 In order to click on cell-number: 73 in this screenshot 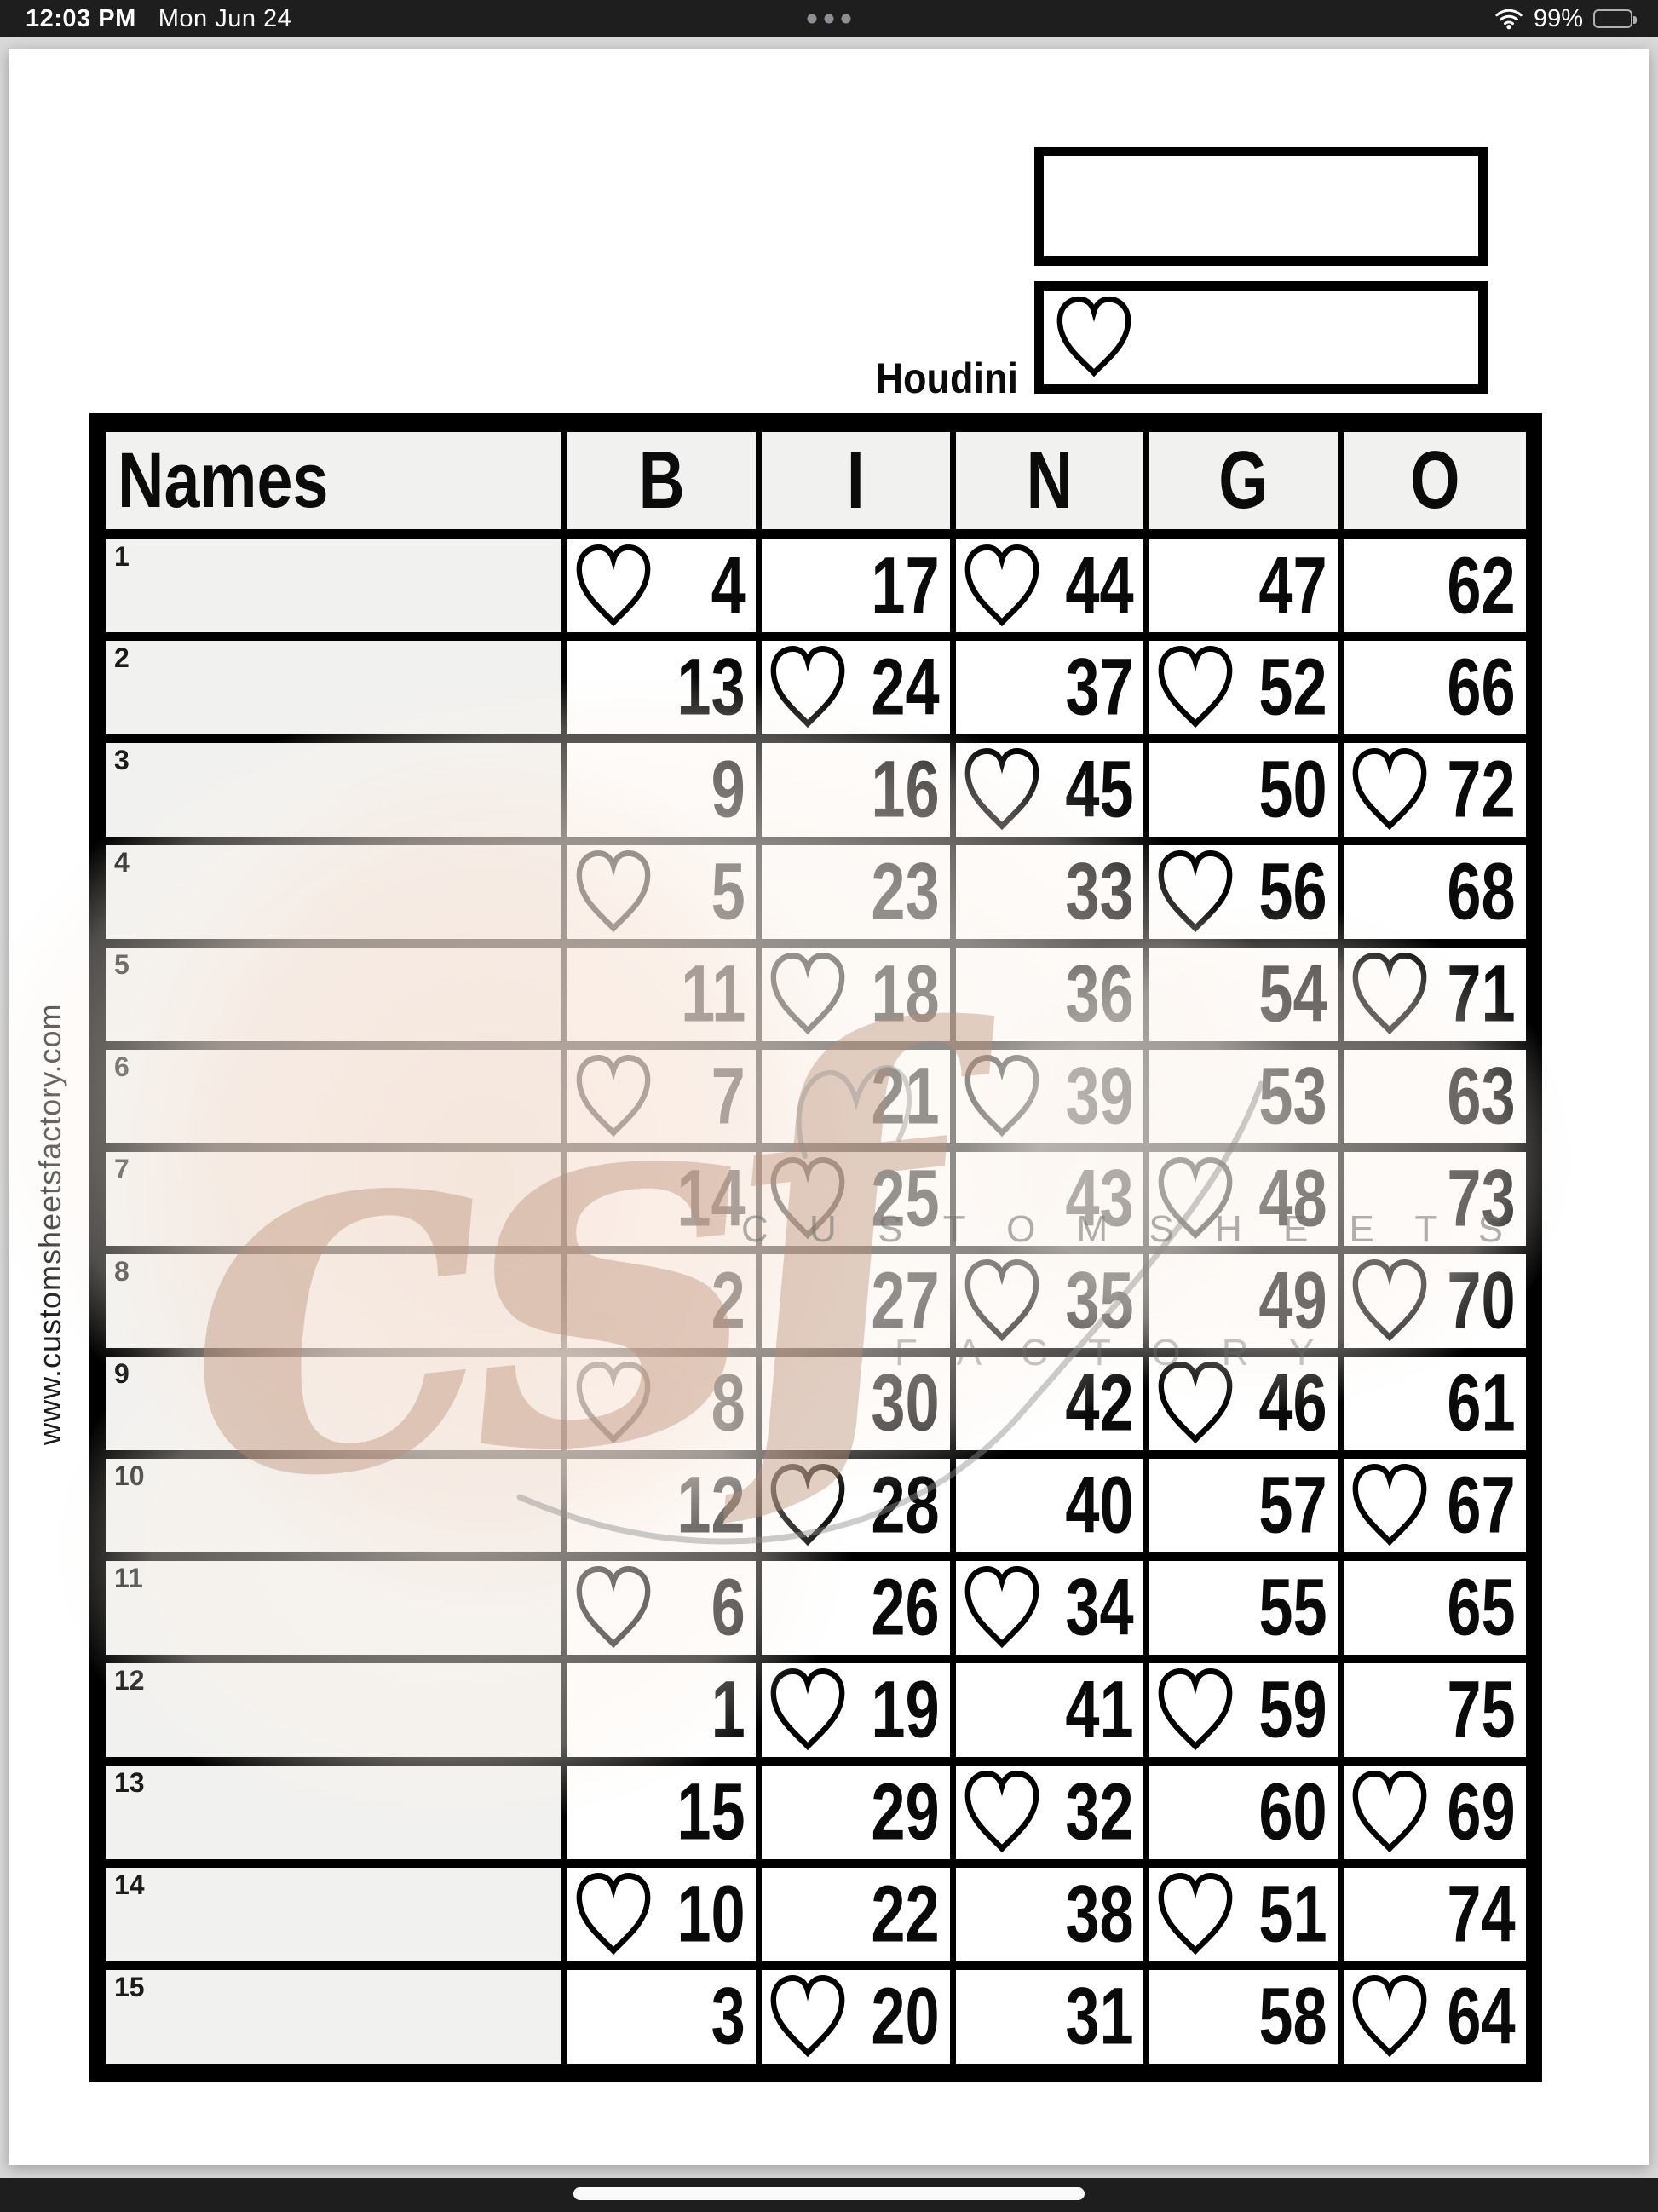, I will do `click(1481, 1198)`.